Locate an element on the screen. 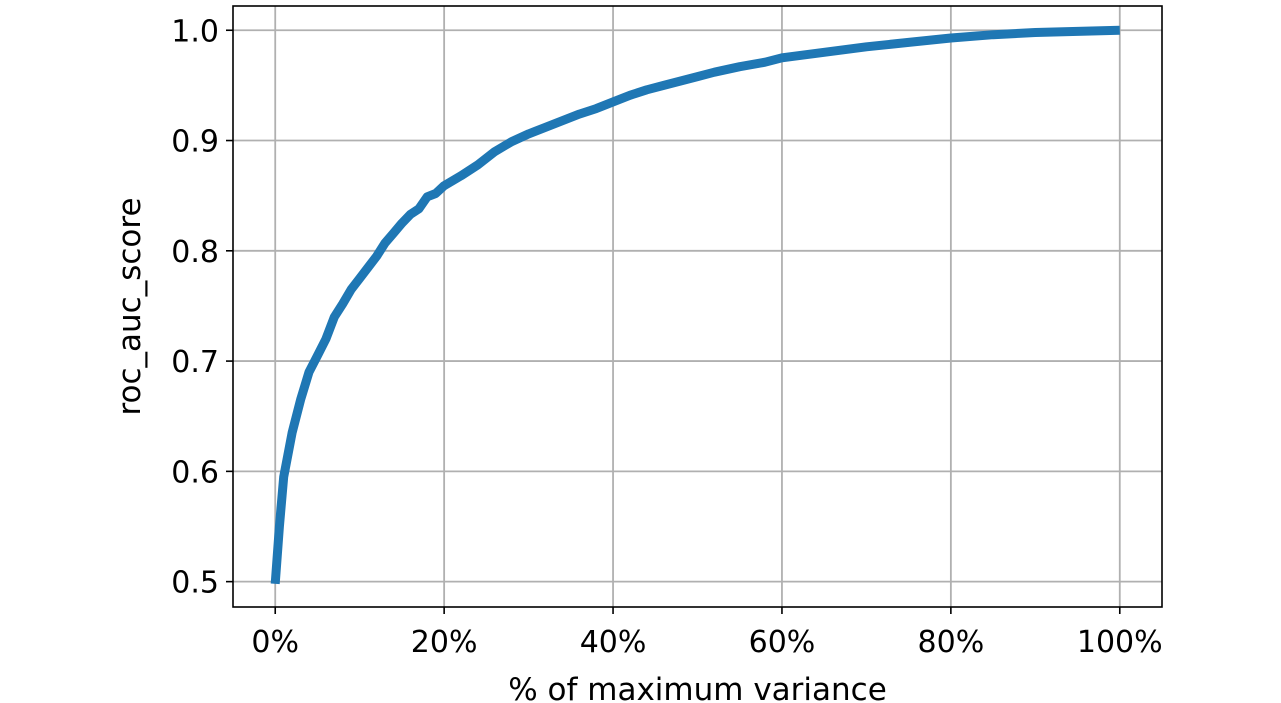 The image size is (1281, 703). y-axis: 0.5 0.6 0.7 0.8 0.9 1.0 is located at coordinates (202, 307).